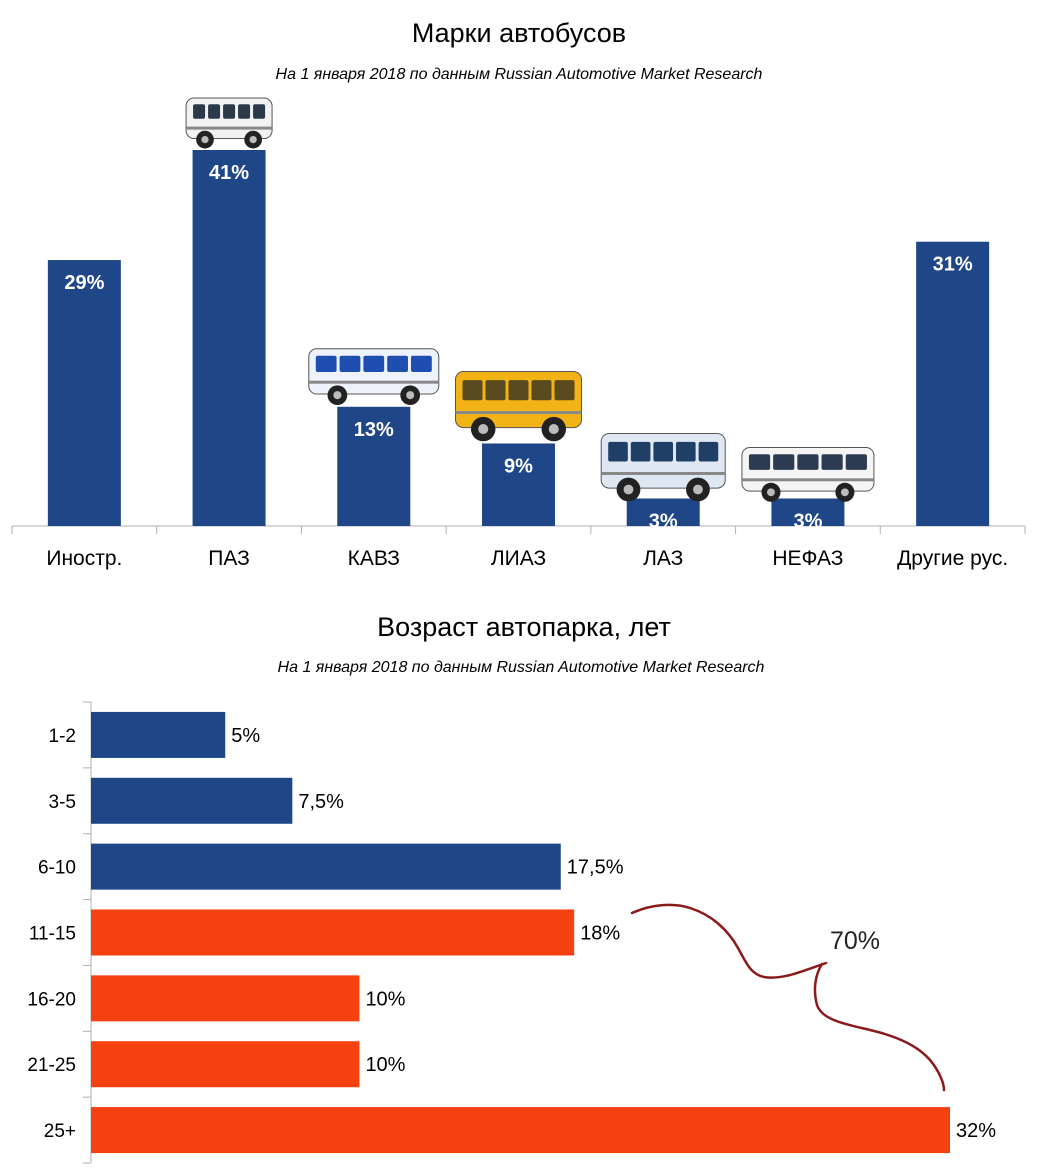 The image size is (1038, 1170). I want to click on top-bar-data-label: 31%, so click(953, 265).